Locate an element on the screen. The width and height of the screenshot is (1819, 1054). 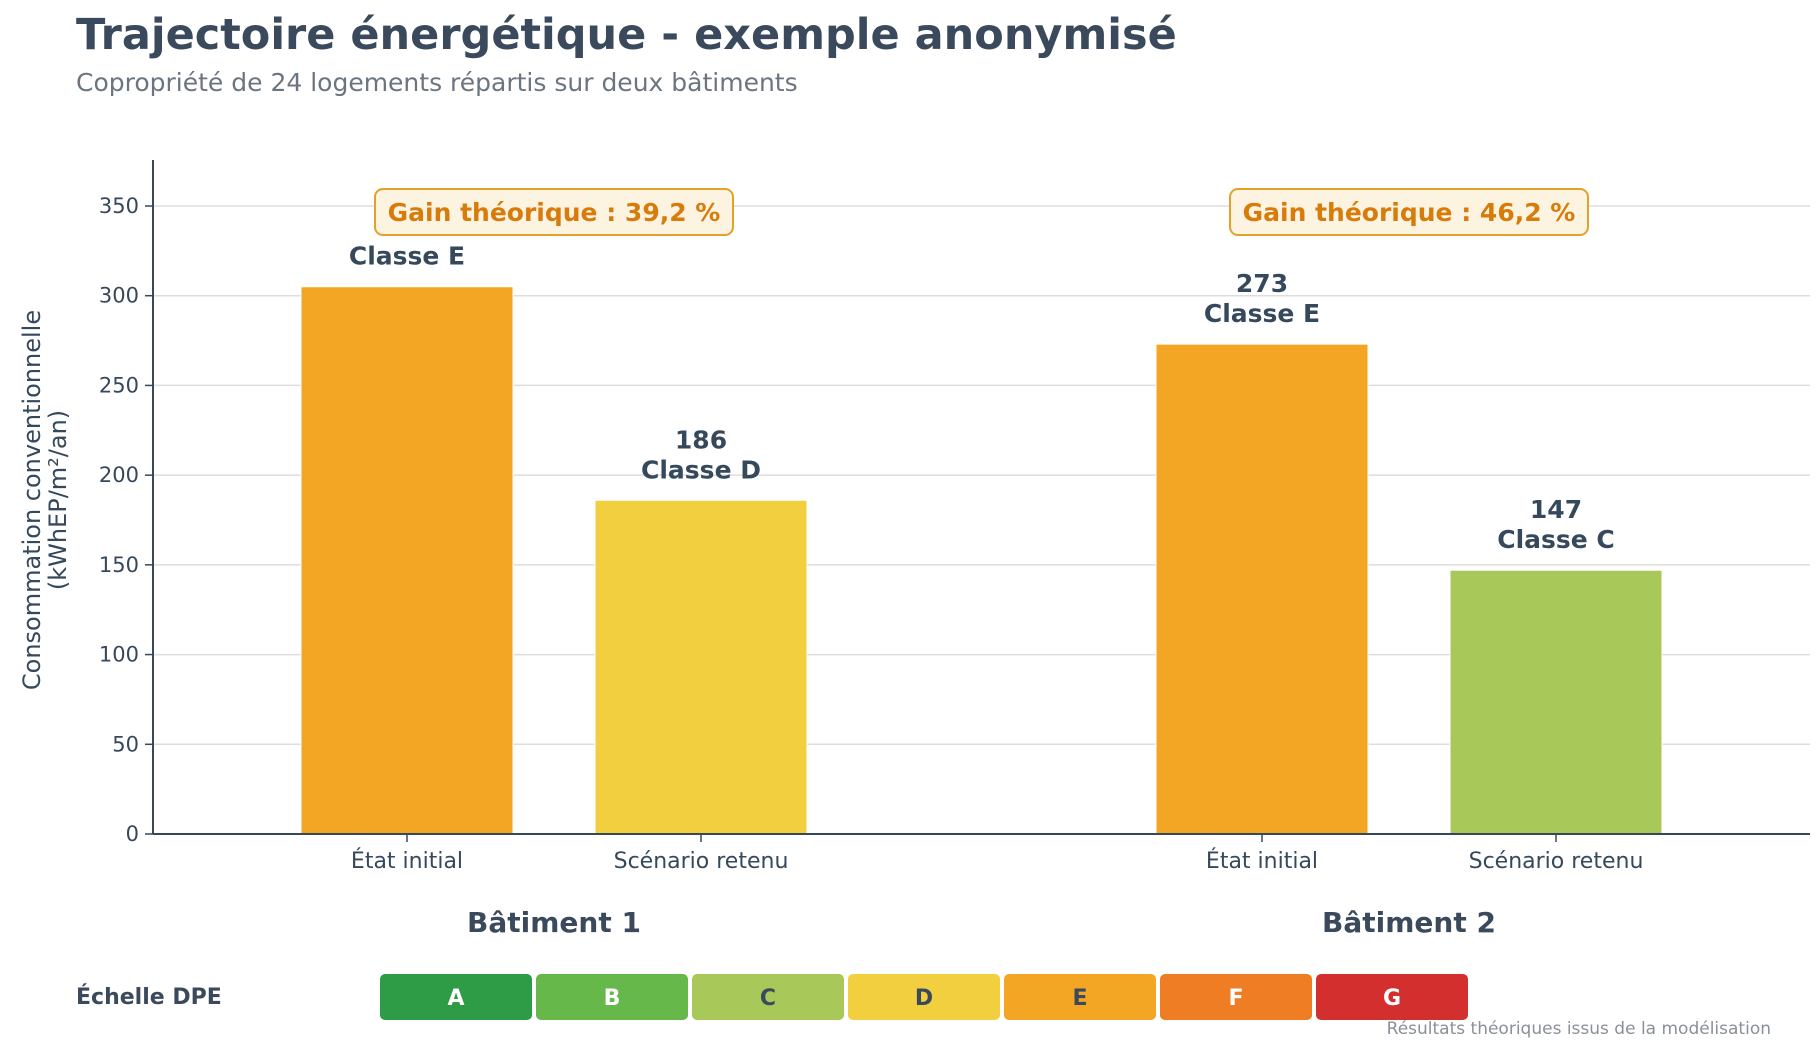
dpe-class-c is located at coordinates (768, 997).